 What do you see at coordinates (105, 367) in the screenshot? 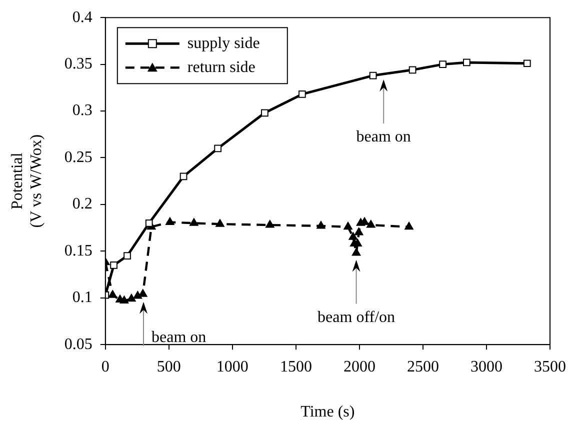
I see `x-tick-label: 0` at bounding box center [105, 367].